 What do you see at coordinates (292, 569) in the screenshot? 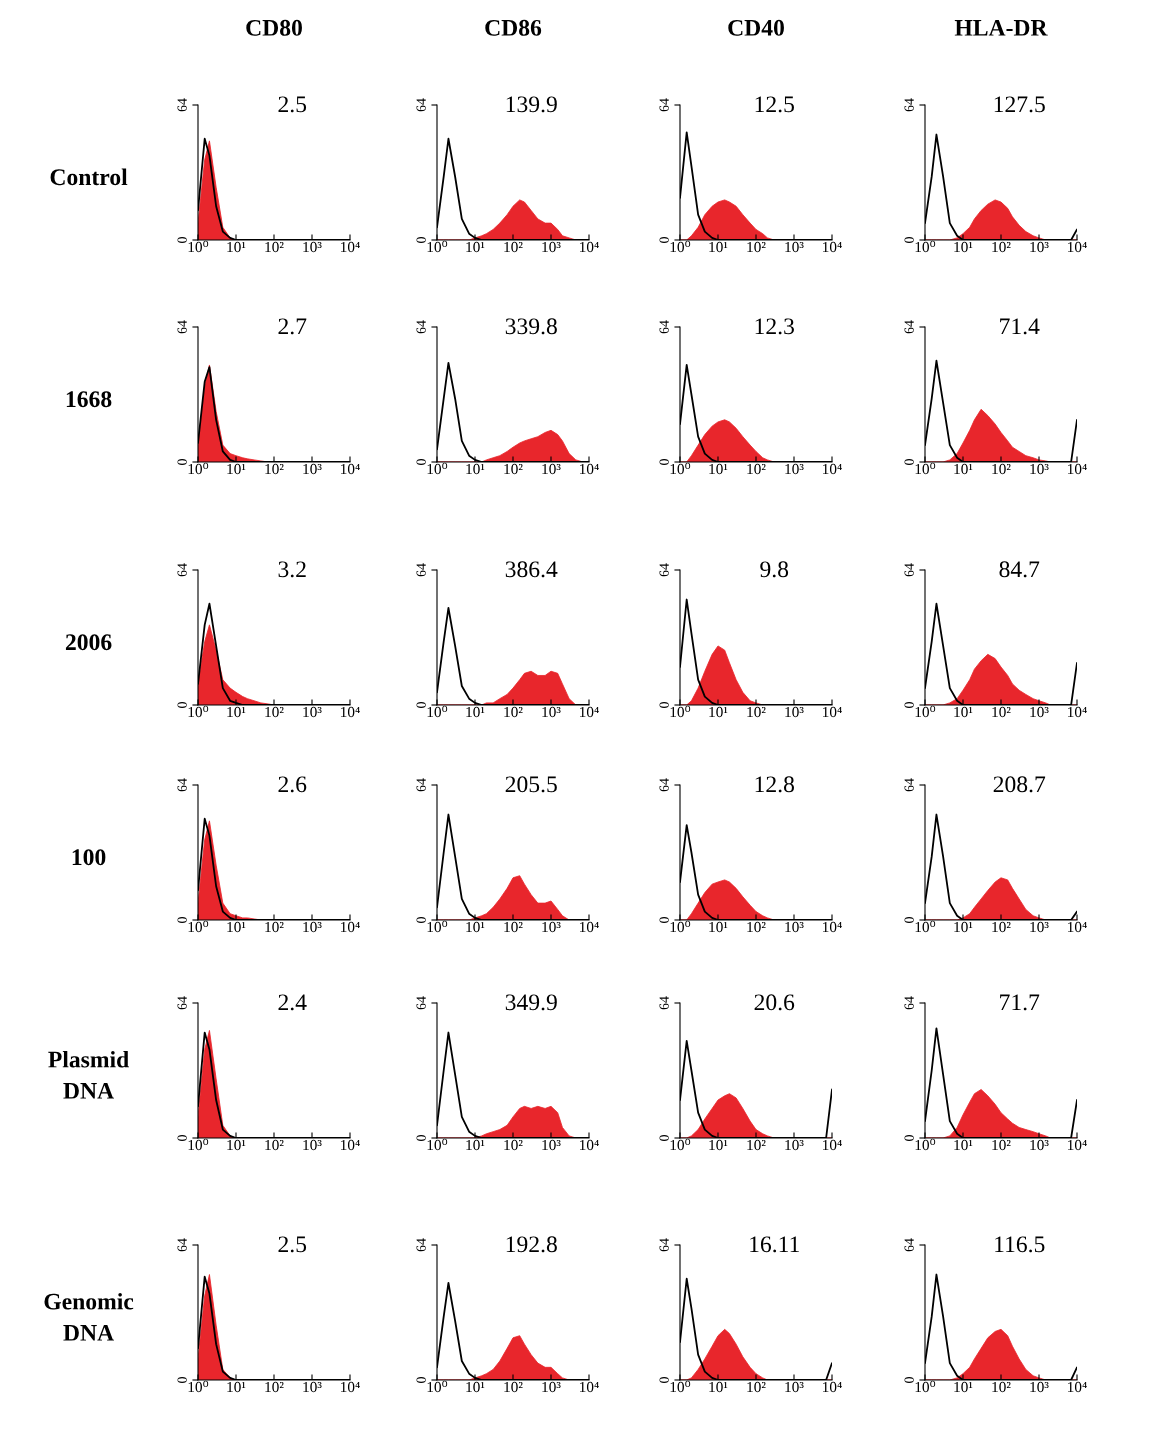
I see `annotation: 3.2` at bounding box center [292, 569].